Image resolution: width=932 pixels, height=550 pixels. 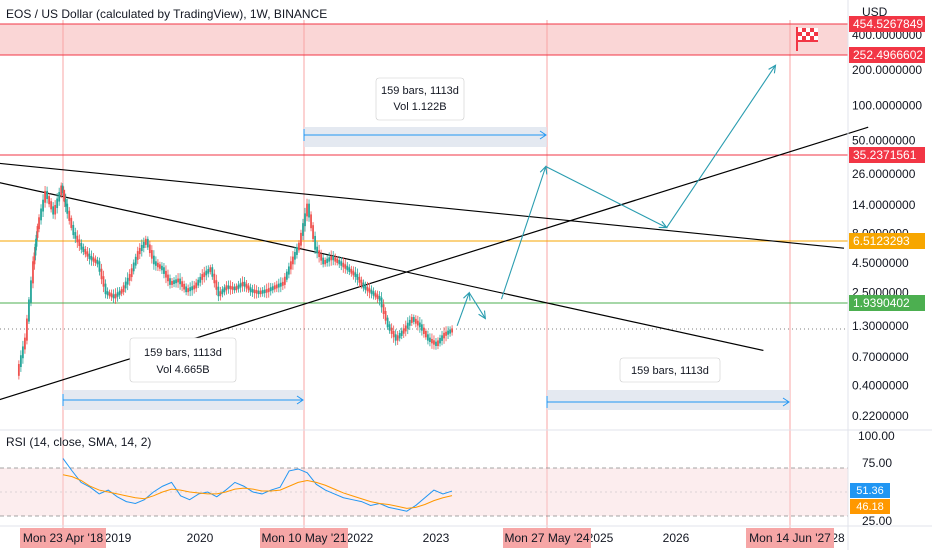 I want to click on projection-arrowhead, so click(x=663, y=224).